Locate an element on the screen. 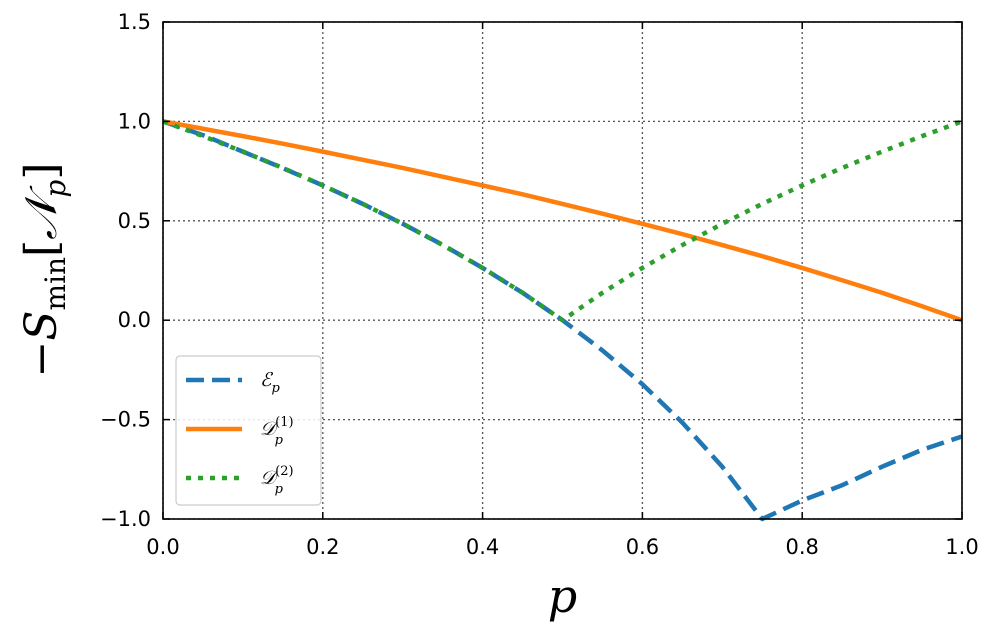  x-axis-label: p is located at coordinates (562, 596).